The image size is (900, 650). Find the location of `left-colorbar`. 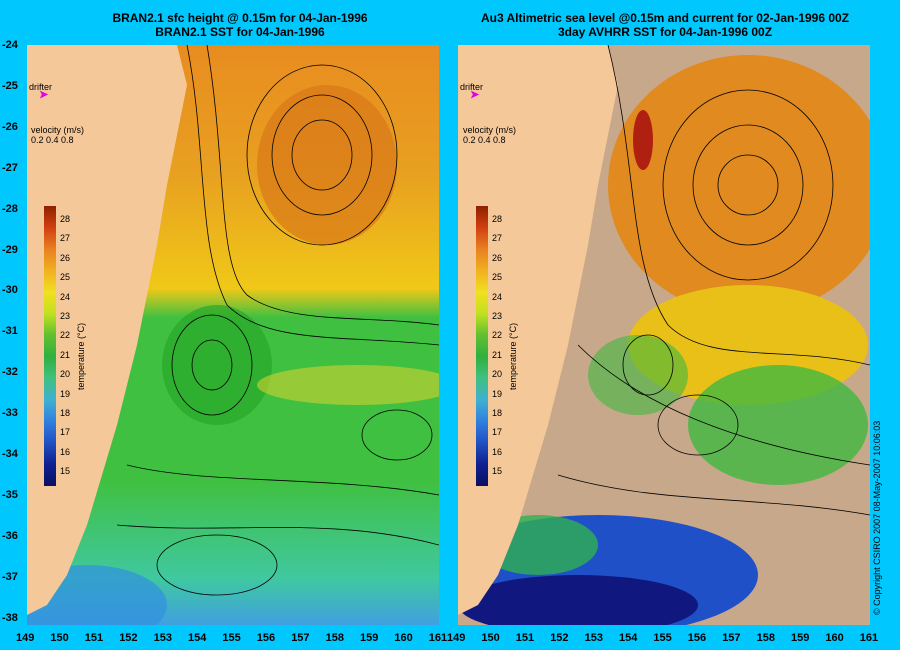

left-colorbar is located at coordinates (50, 346).